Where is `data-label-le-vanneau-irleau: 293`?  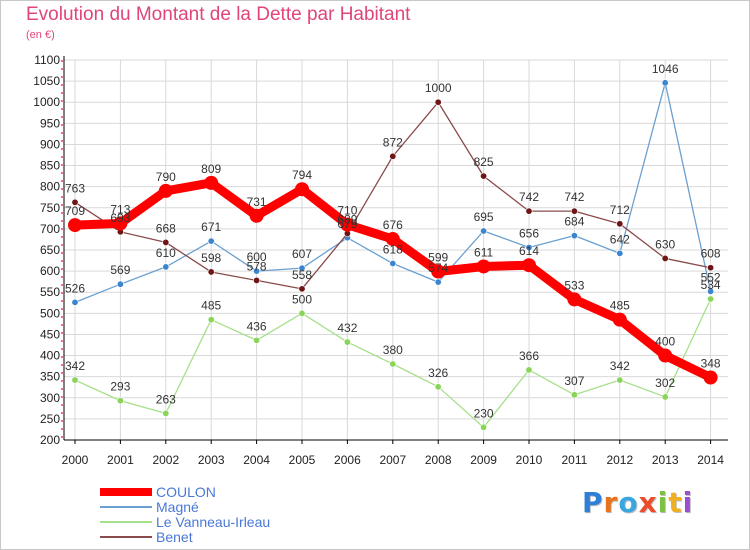 data-label-le-vanneau-irleau: 293 is located at coordinates (120, 387).